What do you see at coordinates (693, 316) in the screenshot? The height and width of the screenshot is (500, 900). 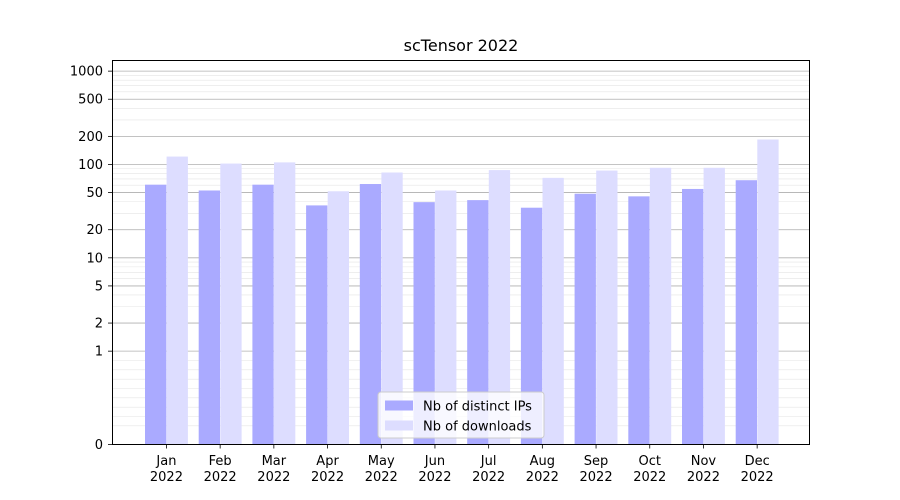 I see `bar-distinct-ips-nov` at bounding box center [693, 316].